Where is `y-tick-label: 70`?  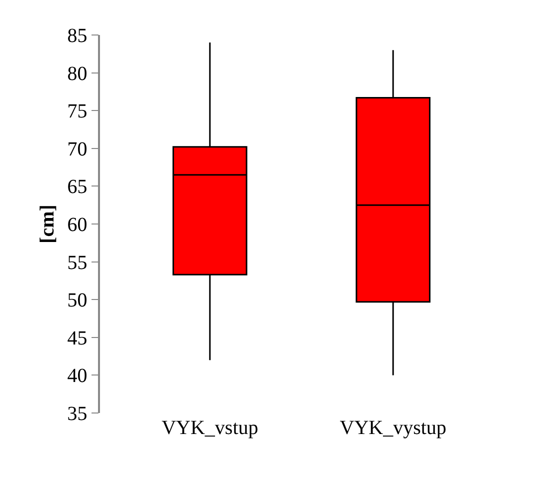
y-tick-label: 70 is located at coordinates (77, 149).